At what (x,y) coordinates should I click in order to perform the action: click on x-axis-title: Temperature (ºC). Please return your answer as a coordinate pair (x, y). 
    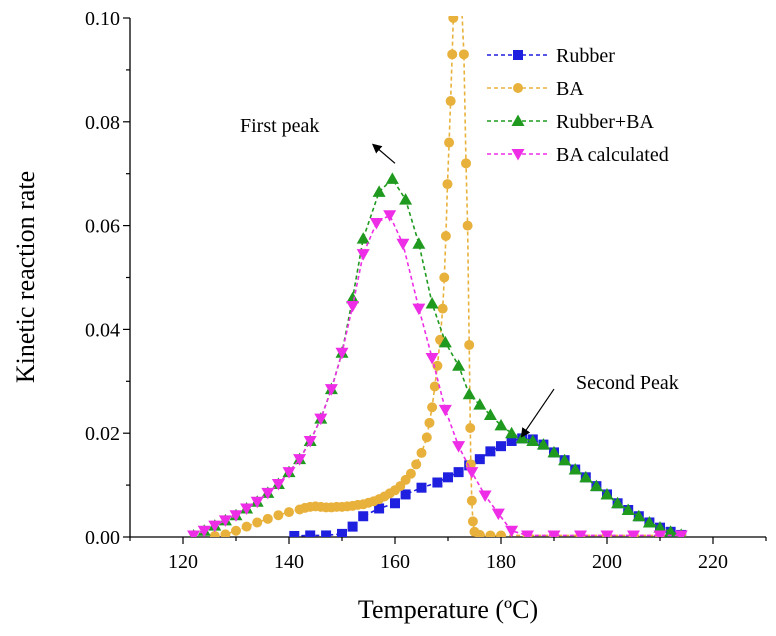
    Looking at the image, I should click on (448, 609).